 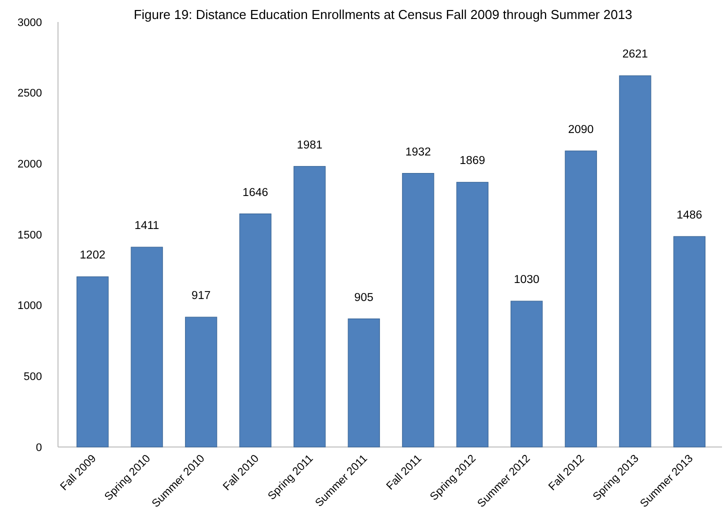 What do you see at coordinates (30, 164) in the screenshot?
I see `y-tick-label: 2000` at bounding box center [30, 164].